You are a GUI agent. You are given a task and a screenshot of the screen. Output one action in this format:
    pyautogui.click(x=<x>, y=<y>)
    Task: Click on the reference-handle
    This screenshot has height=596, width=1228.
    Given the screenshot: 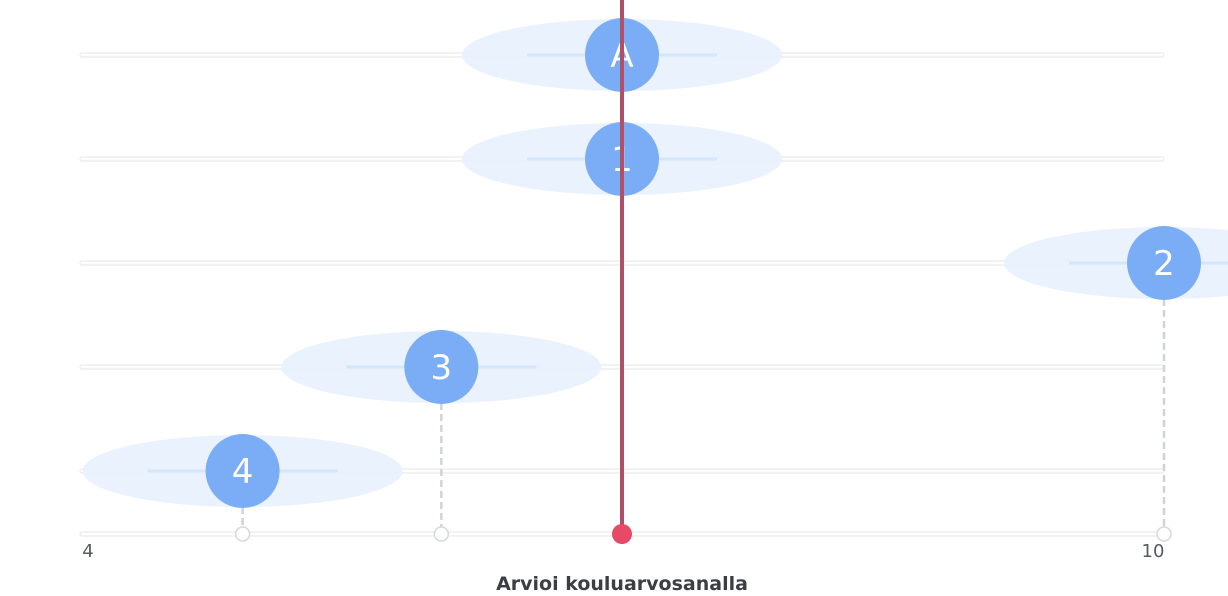 What is the action you would take?
    pyautogui.click(x=622, y=534)
    